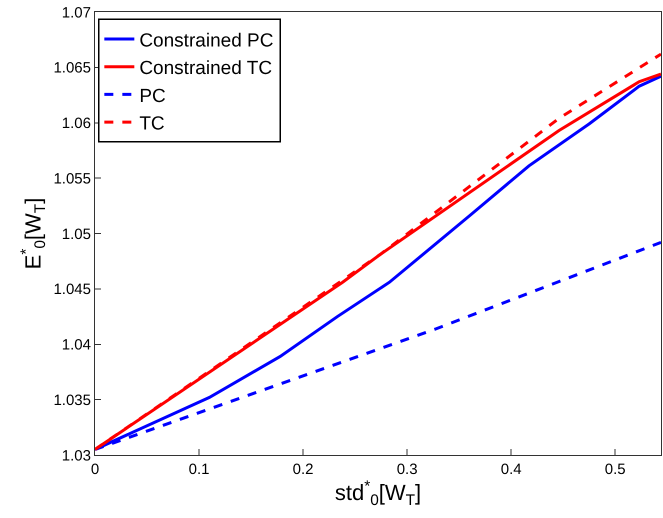  Describe the element at coordinates (76, 123) in the screenshot. I see `y-tick-label: 1.06` at that location.